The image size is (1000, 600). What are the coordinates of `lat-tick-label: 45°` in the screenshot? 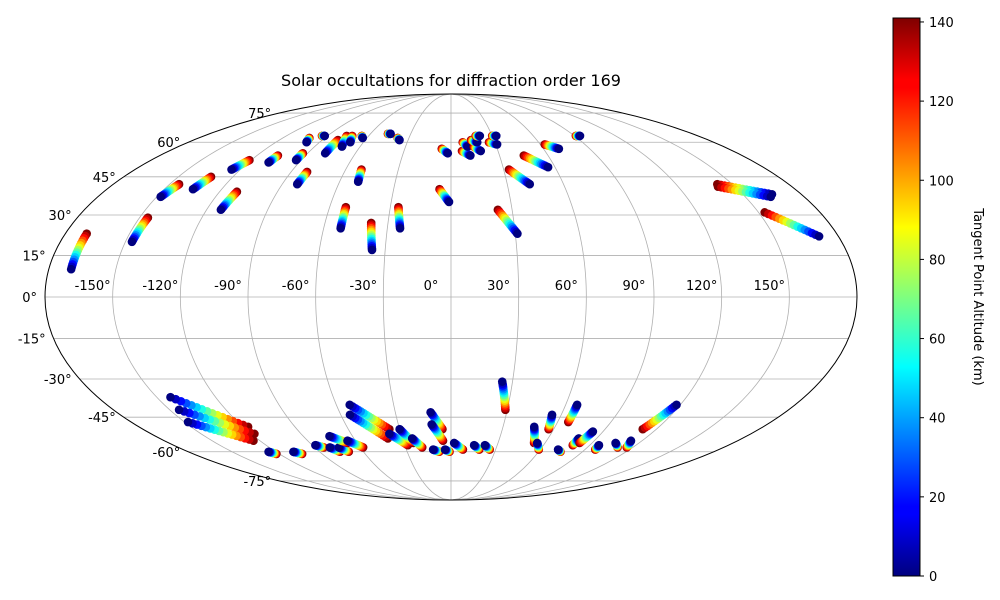 It's located at (104, 178).